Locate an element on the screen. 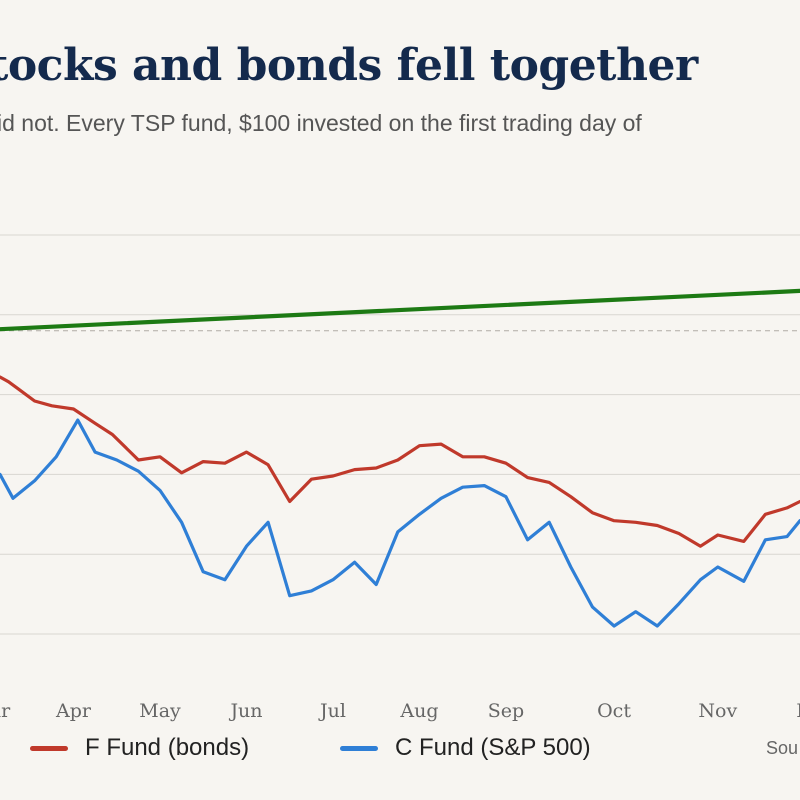  series-line-g-fund is located at coordinates (400, 310).